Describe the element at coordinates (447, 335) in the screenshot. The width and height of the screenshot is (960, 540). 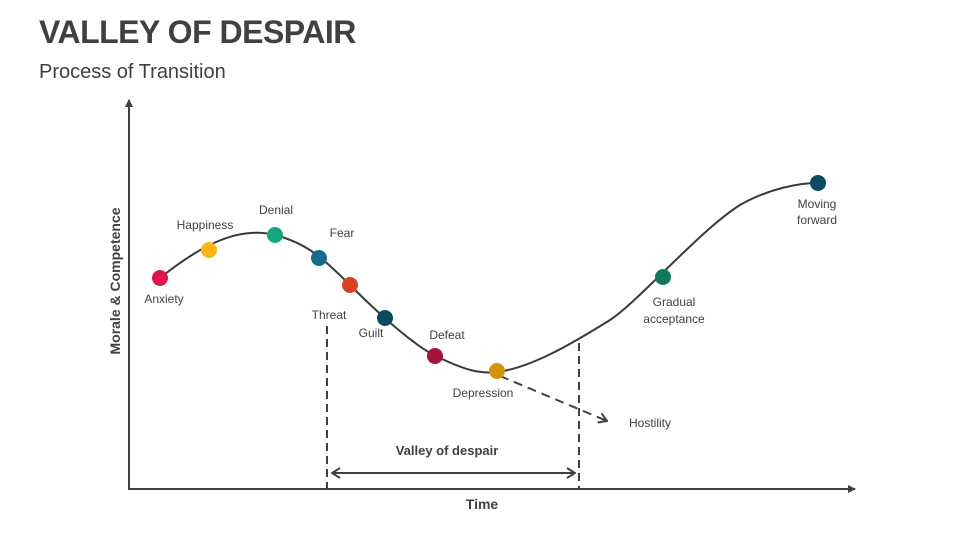
I see `stage-label-defeat: Defeat` at that location.